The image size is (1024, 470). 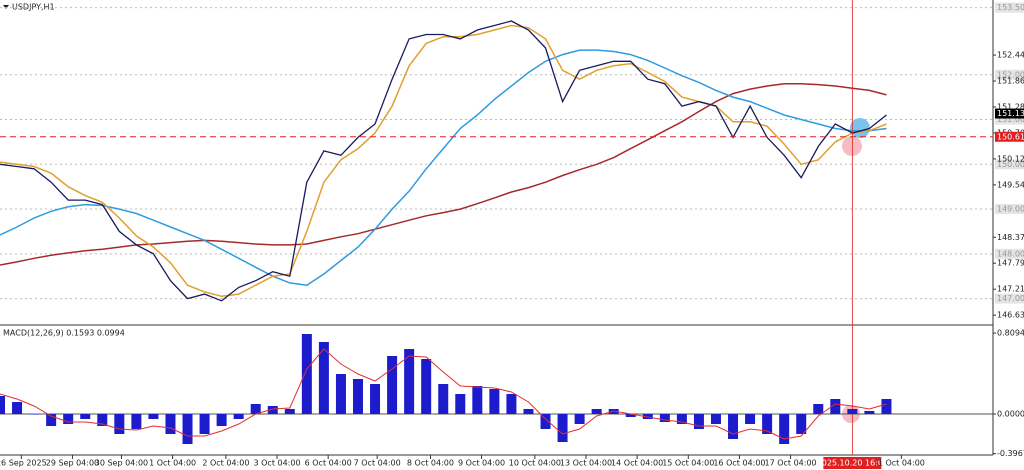 I want to click on x-tick-label: 6 Oct 04:00, so click(x=328, y=463).